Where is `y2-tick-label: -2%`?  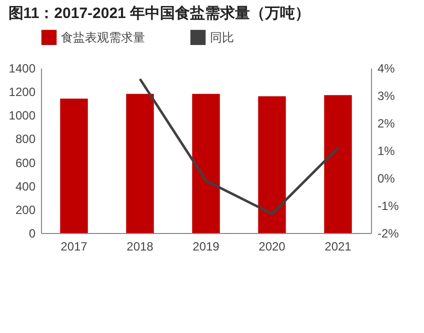 y2-tick-label: -2% is located at coordinates (389, 233).